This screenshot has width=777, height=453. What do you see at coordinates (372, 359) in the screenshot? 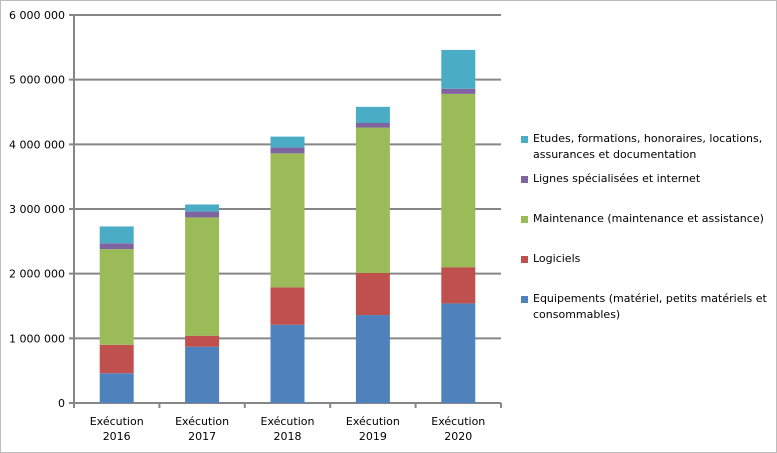
I see `bar-segment-1-2019` at bounding box center [372, 359].